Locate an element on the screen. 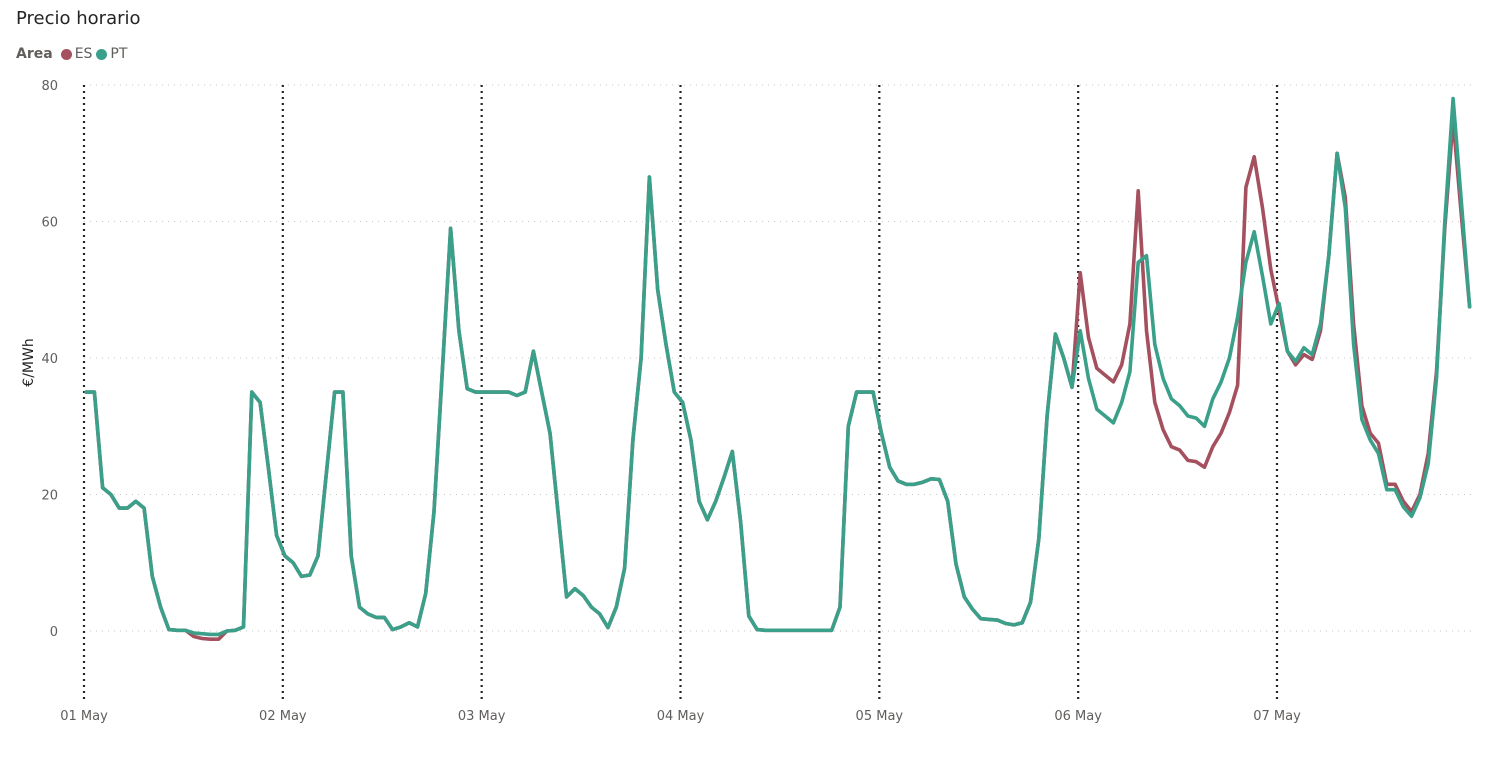 Image resolution: width=1508 pixels, height=770 pixels. y-tick-label-0: 0 is located at coordinates (54, 632).